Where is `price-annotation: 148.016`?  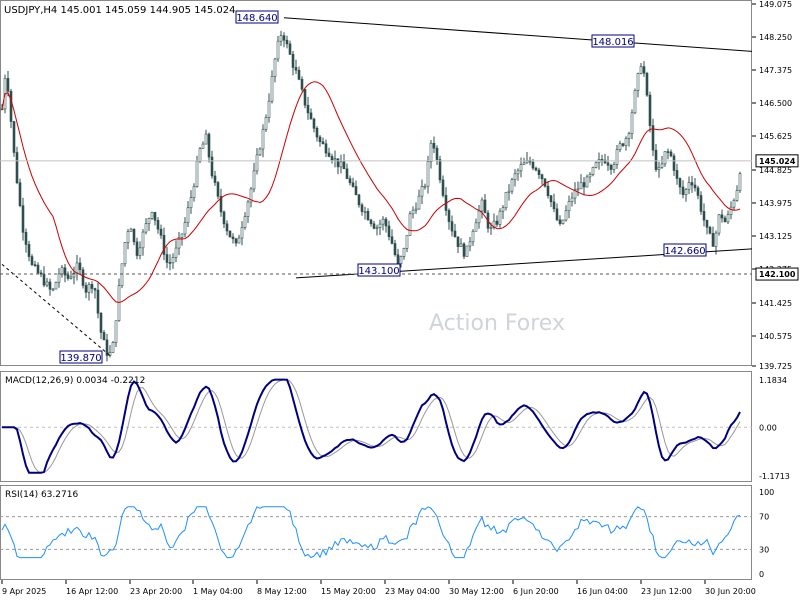 price-annotation: 148.016 is located at coordinates (613, 41).